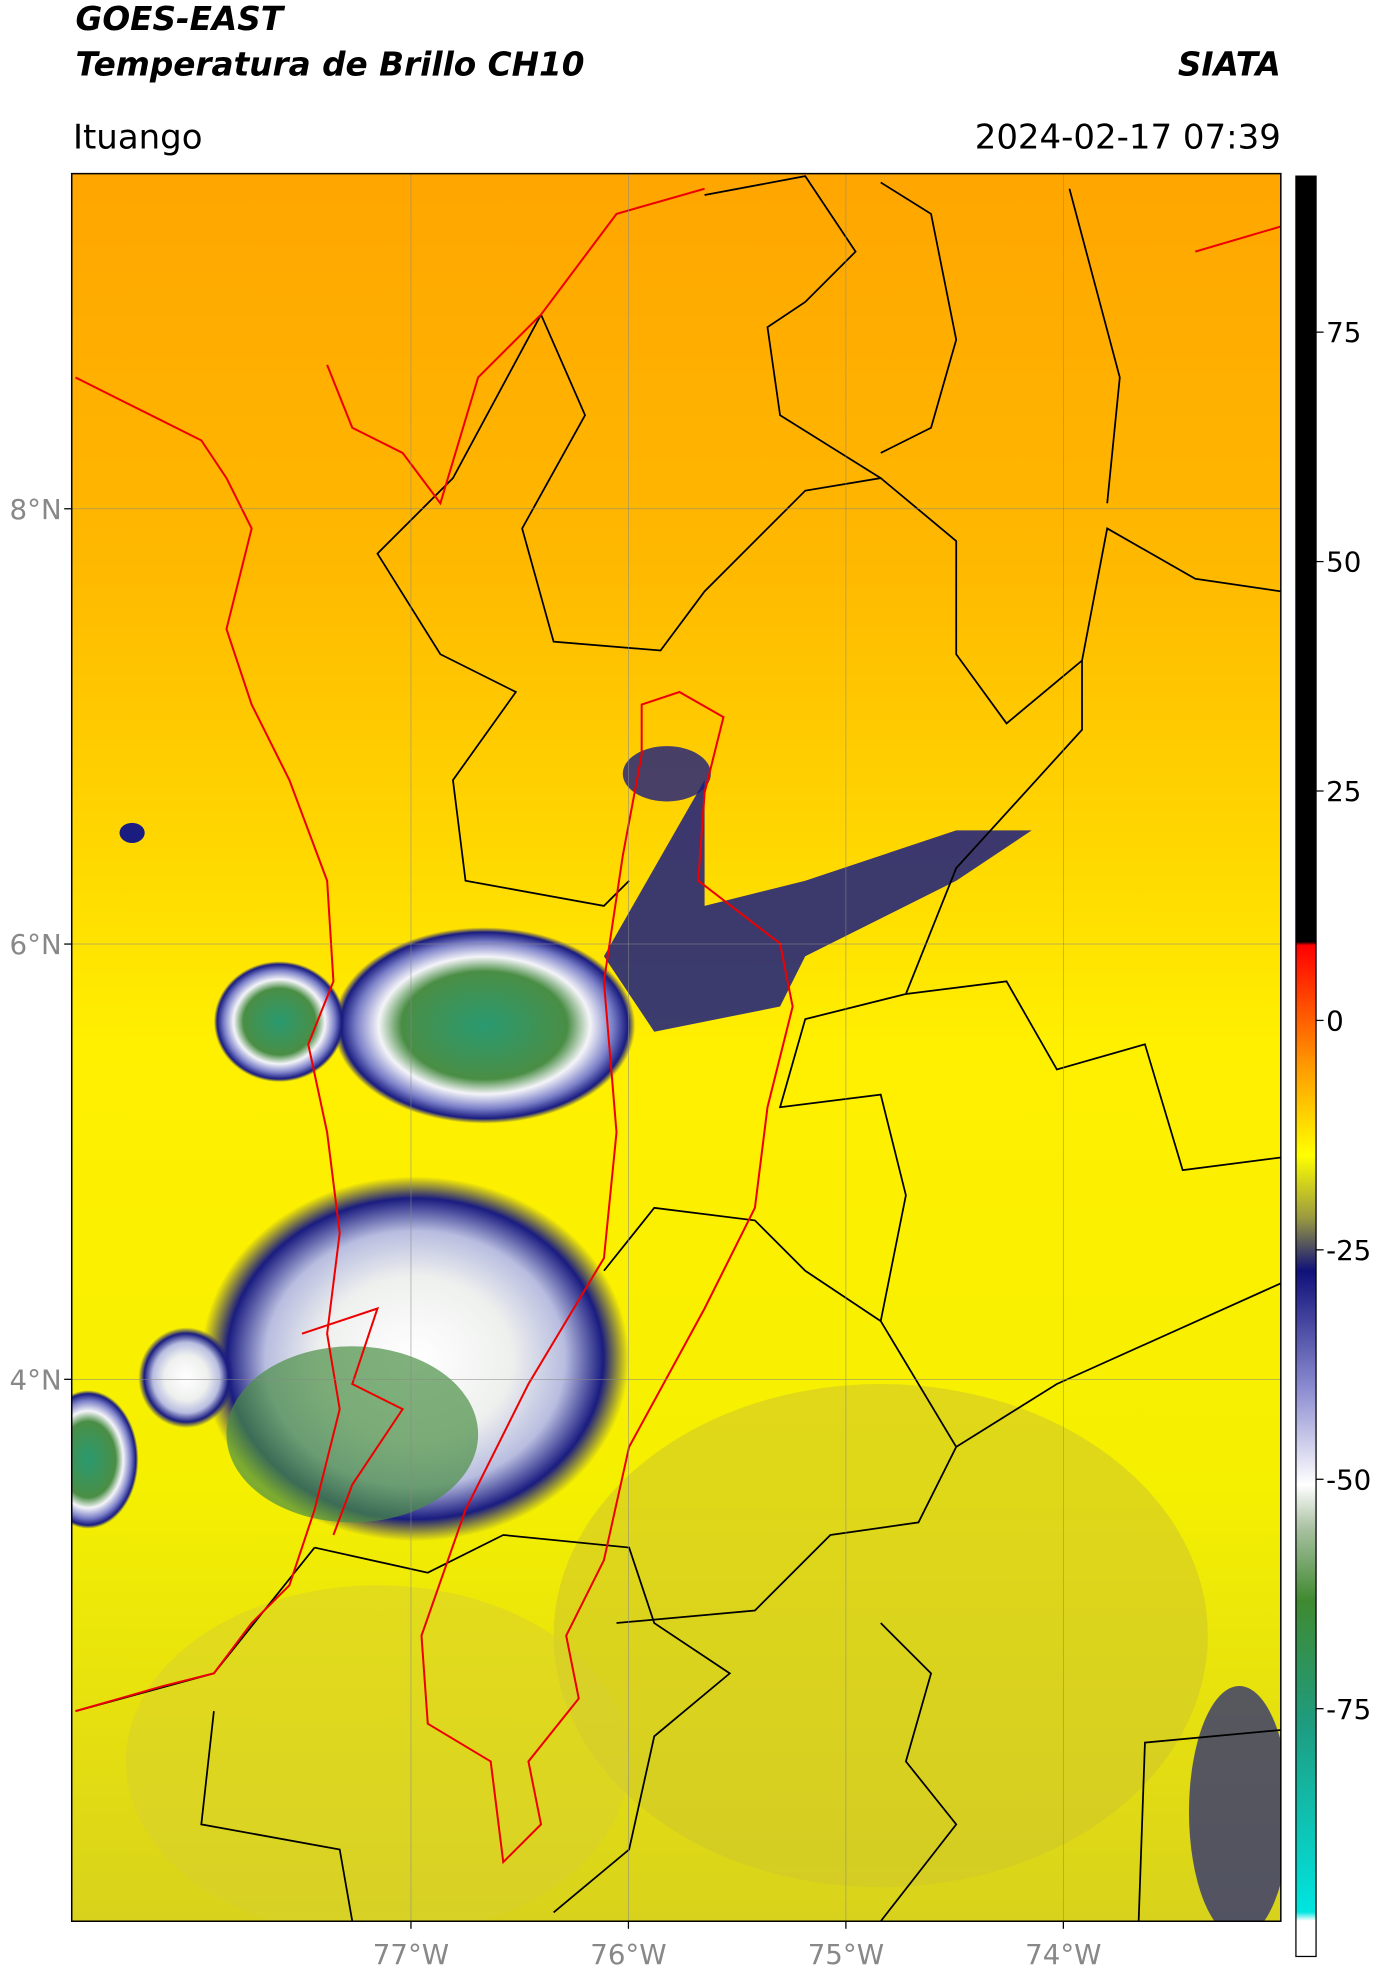 Image resolution: width=1384 pixels, height=1981 pixels. What do you see at coordinates (1348, 1709) in the screenshot?
I see `colorbar-tick-label: -75` at bounding box center [1348, 1709].